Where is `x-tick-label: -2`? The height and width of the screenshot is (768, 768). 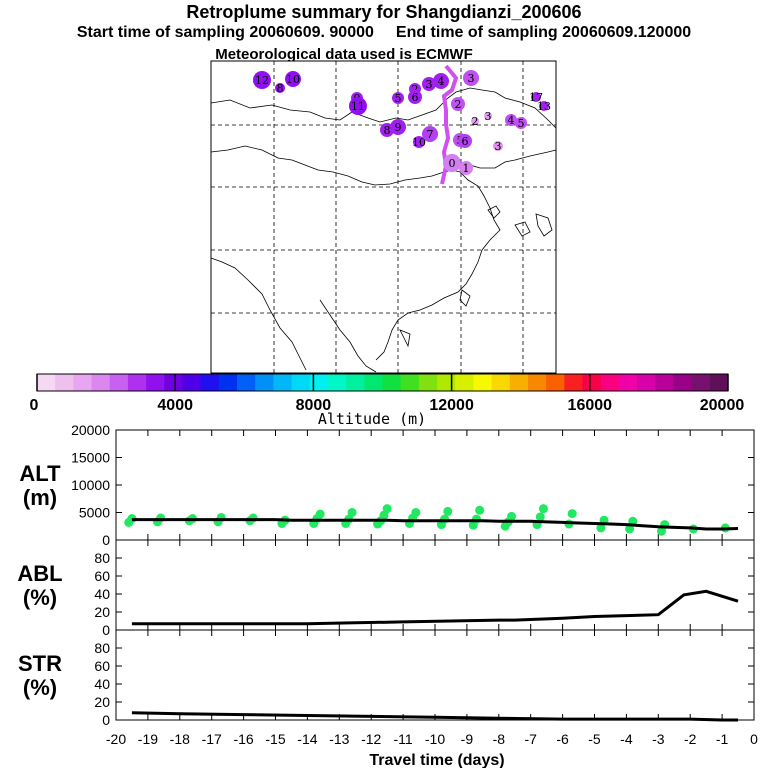 x-tick-label: -2 is located at coordinates (690, 739).